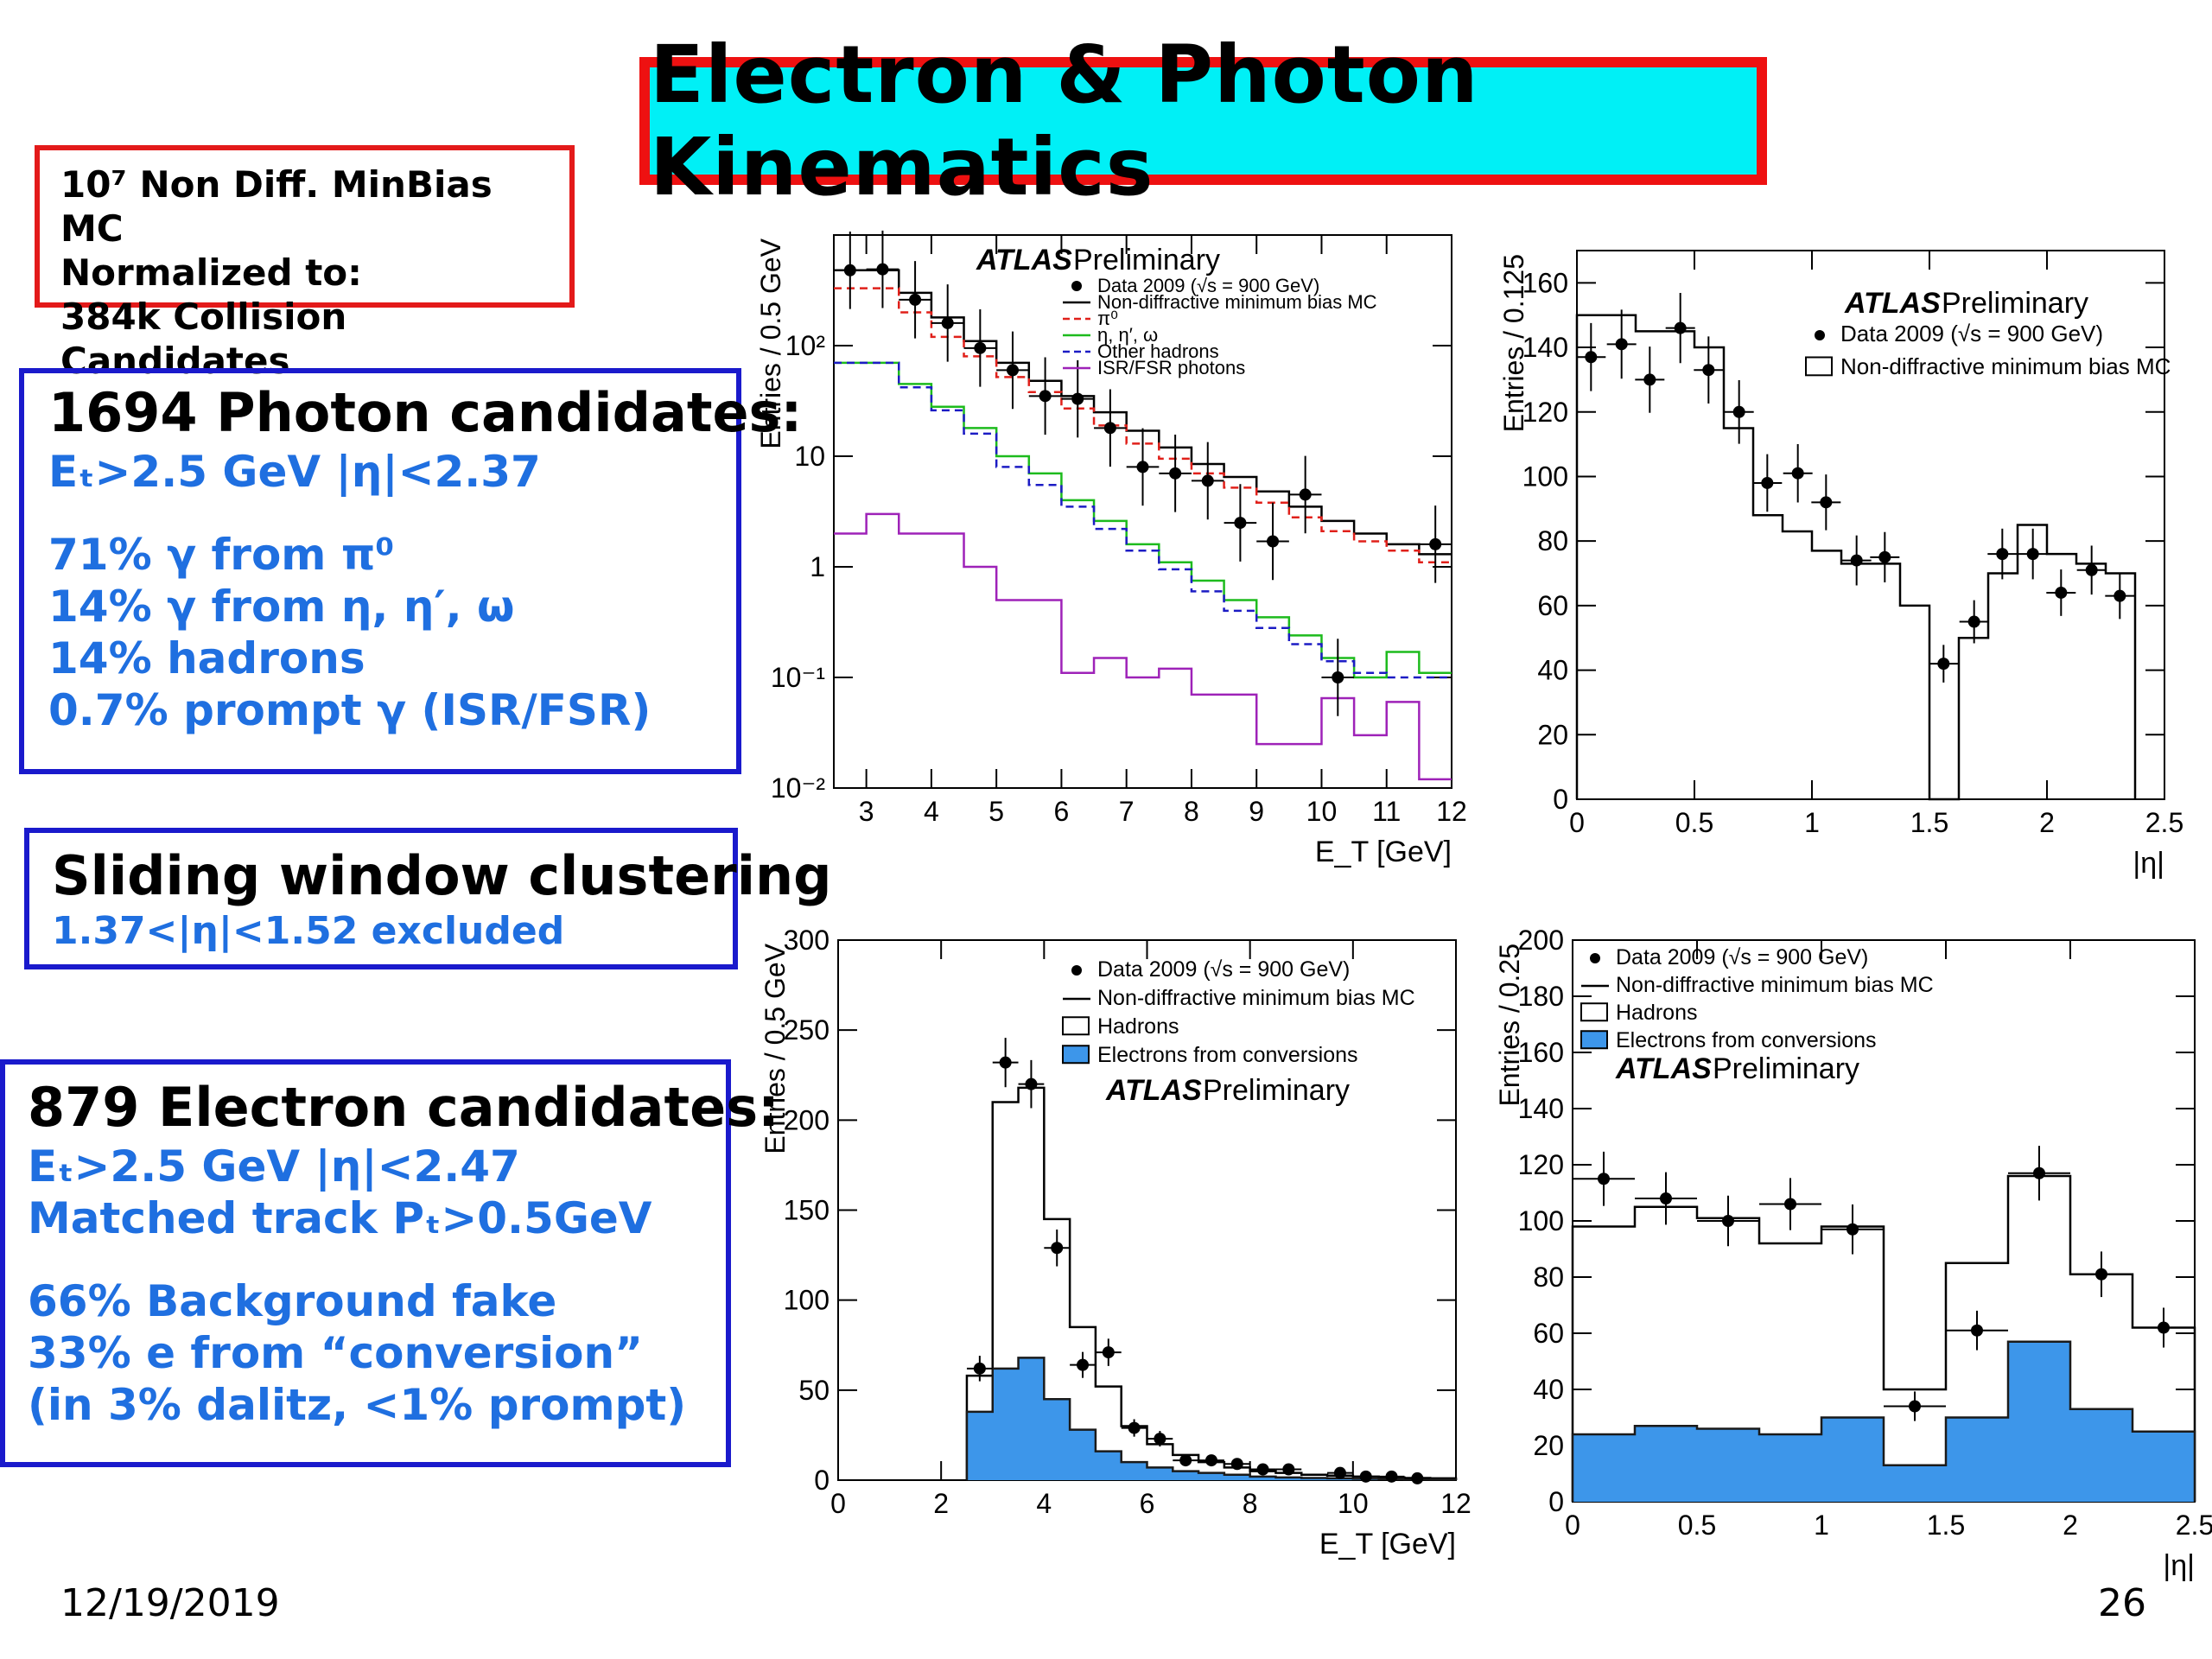 The width and height of the screenshot is (2212, 1659). I want to click on y-tick-label: 250, so click(807, 1030).